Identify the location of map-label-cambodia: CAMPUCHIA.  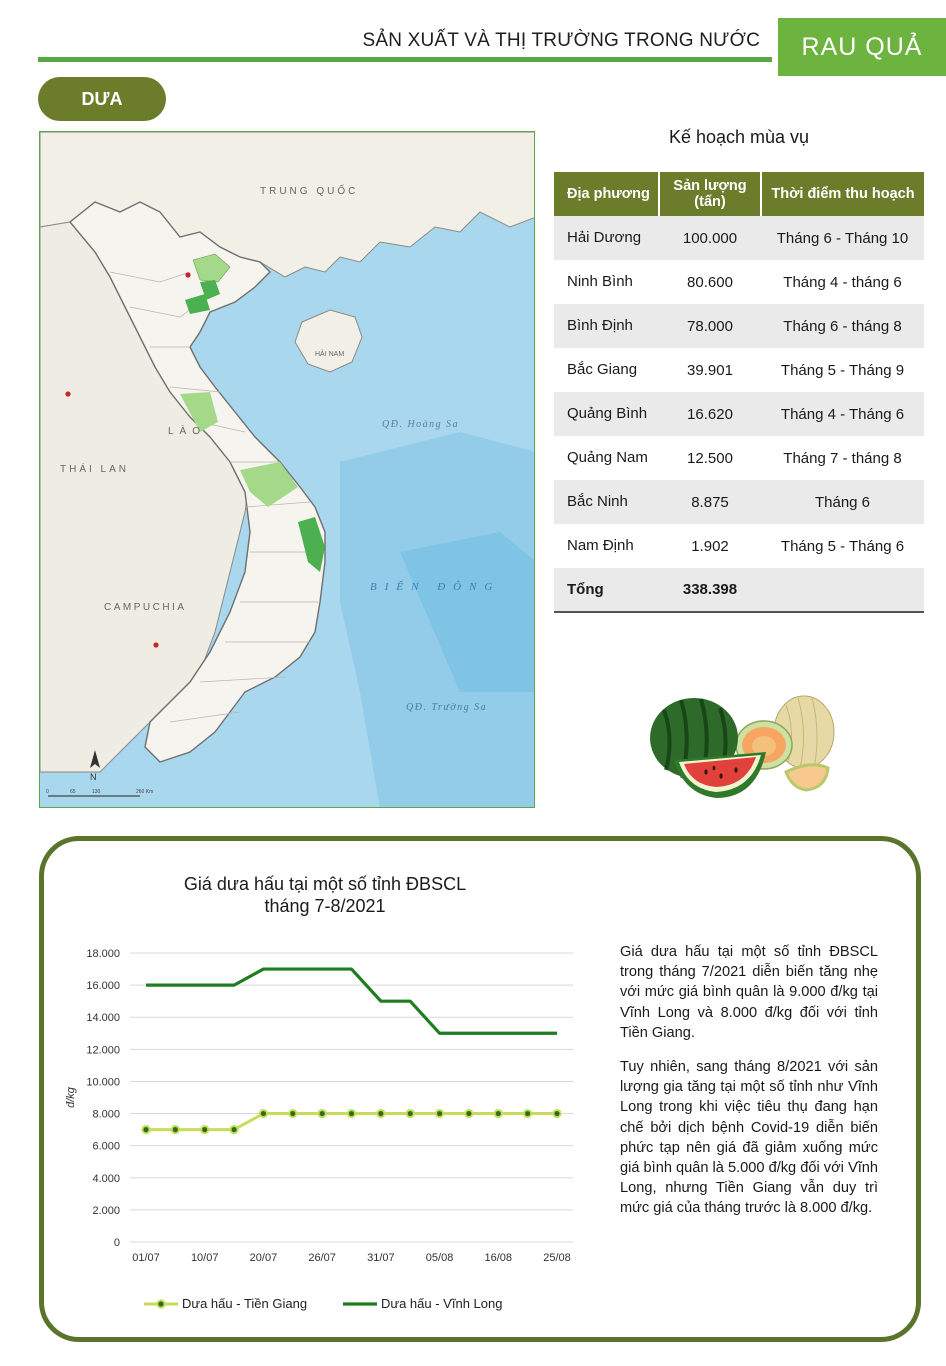
(145, 607).